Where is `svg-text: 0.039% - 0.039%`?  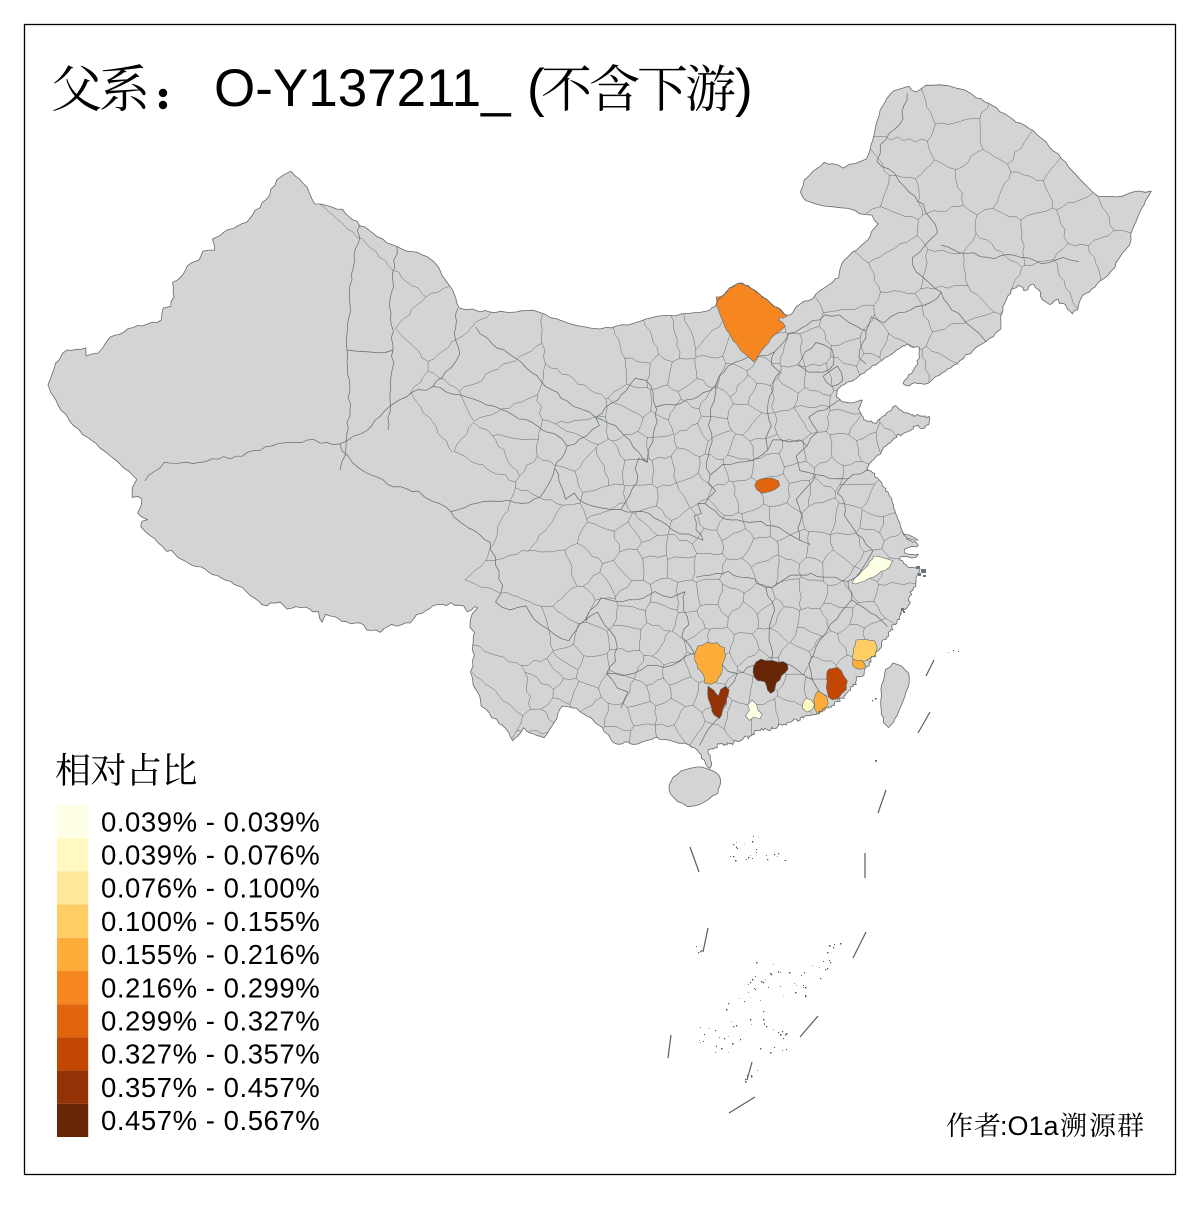
svg-text: 0.039% - 0.039% is located at coordinates (210, 821).